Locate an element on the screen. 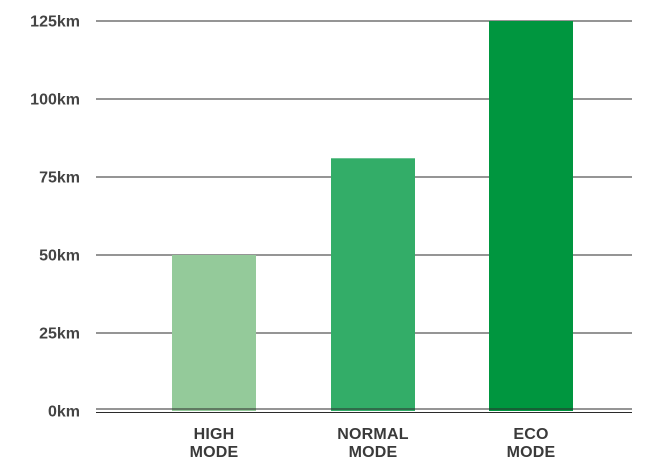 The width and height of the screenshot is (649, 464). x-category-label: ECO MODE is located at coordinates (531, 443).